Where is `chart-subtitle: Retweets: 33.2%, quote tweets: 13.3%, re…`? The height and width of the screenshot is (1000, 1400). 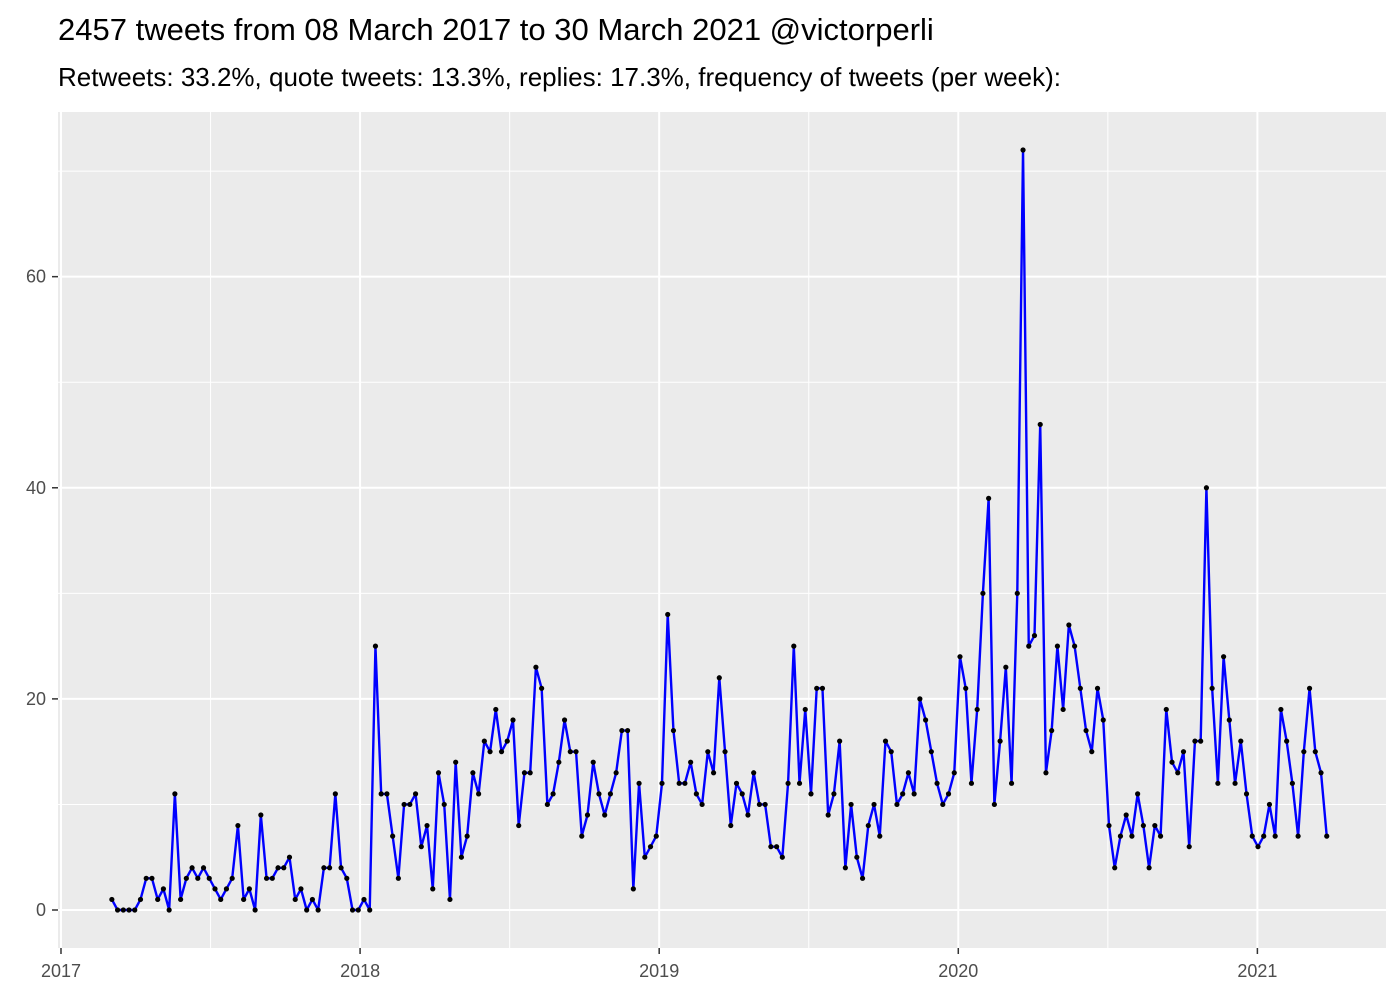
chart-subtitle: Retweets: 33.2%, quote tweets: 13.3%, re… is located at coordinates (559, 77).